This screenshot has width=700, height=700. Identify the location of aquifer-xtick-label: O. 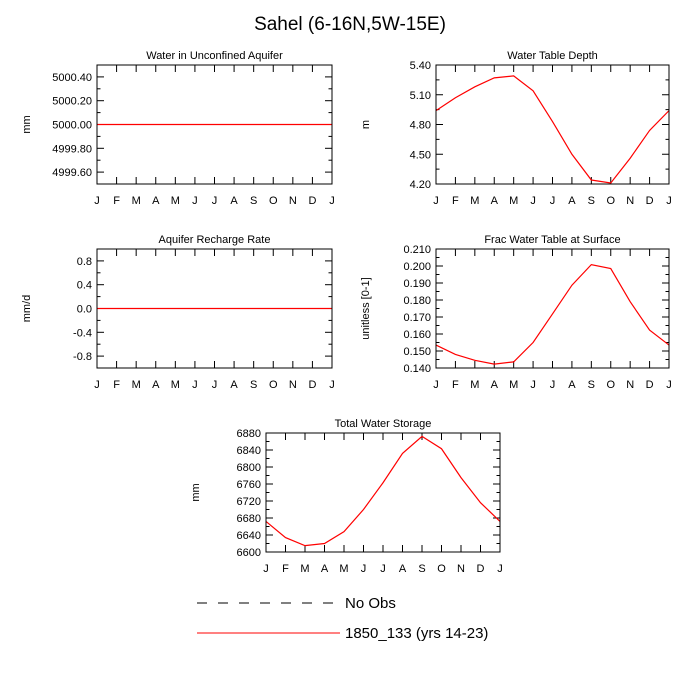
(273, 201).